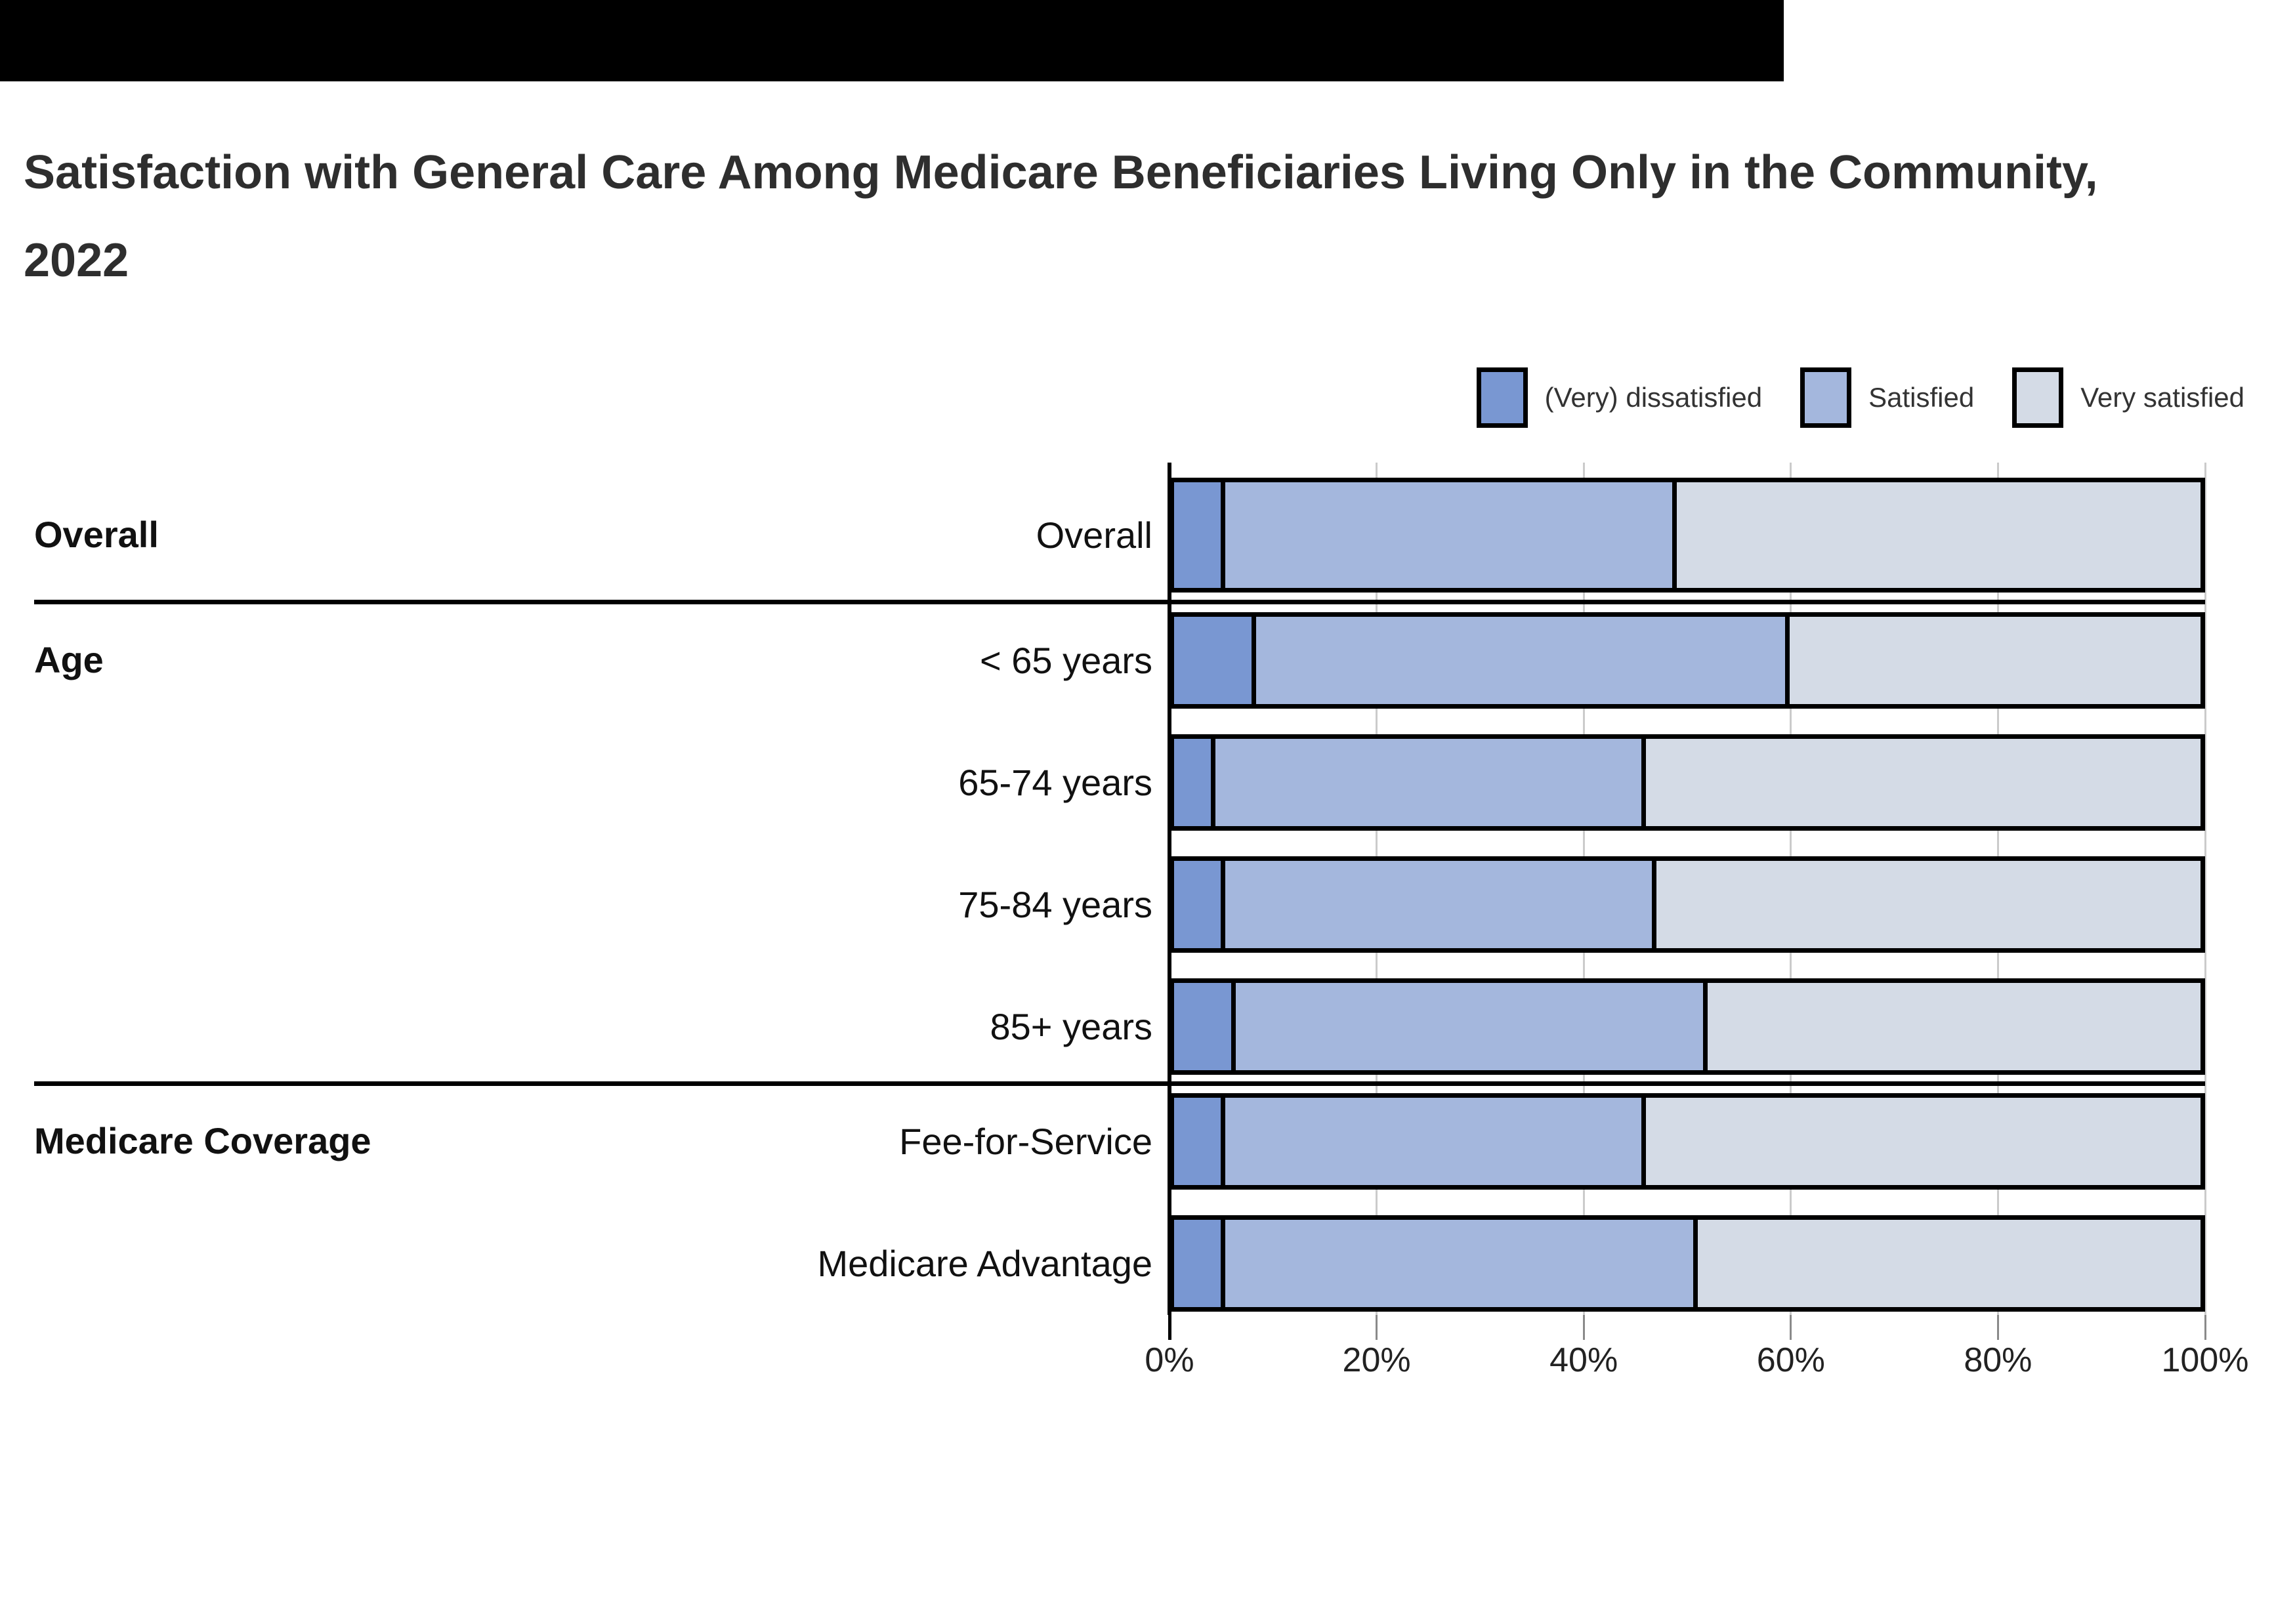 The image size is (2274, 1624). Describe the element at coordinates (1169, 1327) in the screenshot. I see `axis-tick-0%` at that location.